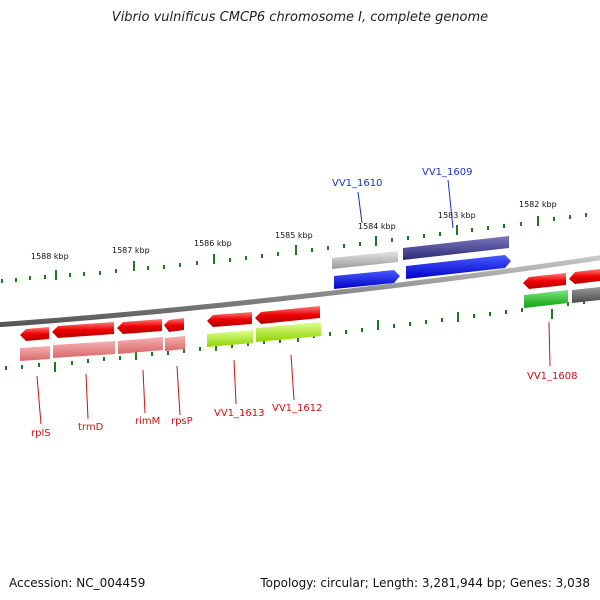 Image resolution: width=600 pixels, height=600 pixels. What do you see at coordinates (357, 183) in the screenshot?
I see `gene-label-vv1-1610: VV1_1610` at bounding box center [357, 183].